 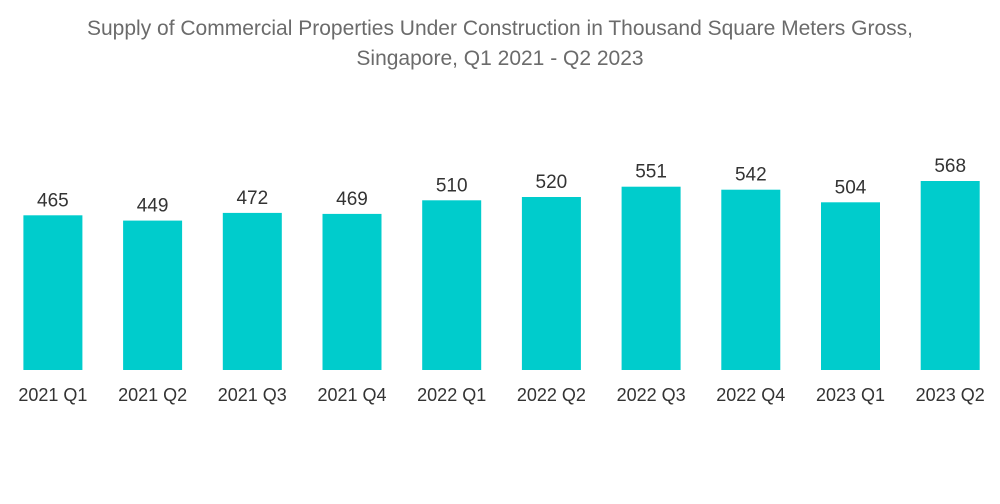 I want to click on value-label-2021-q2: 449, so click(x=153, y=206).